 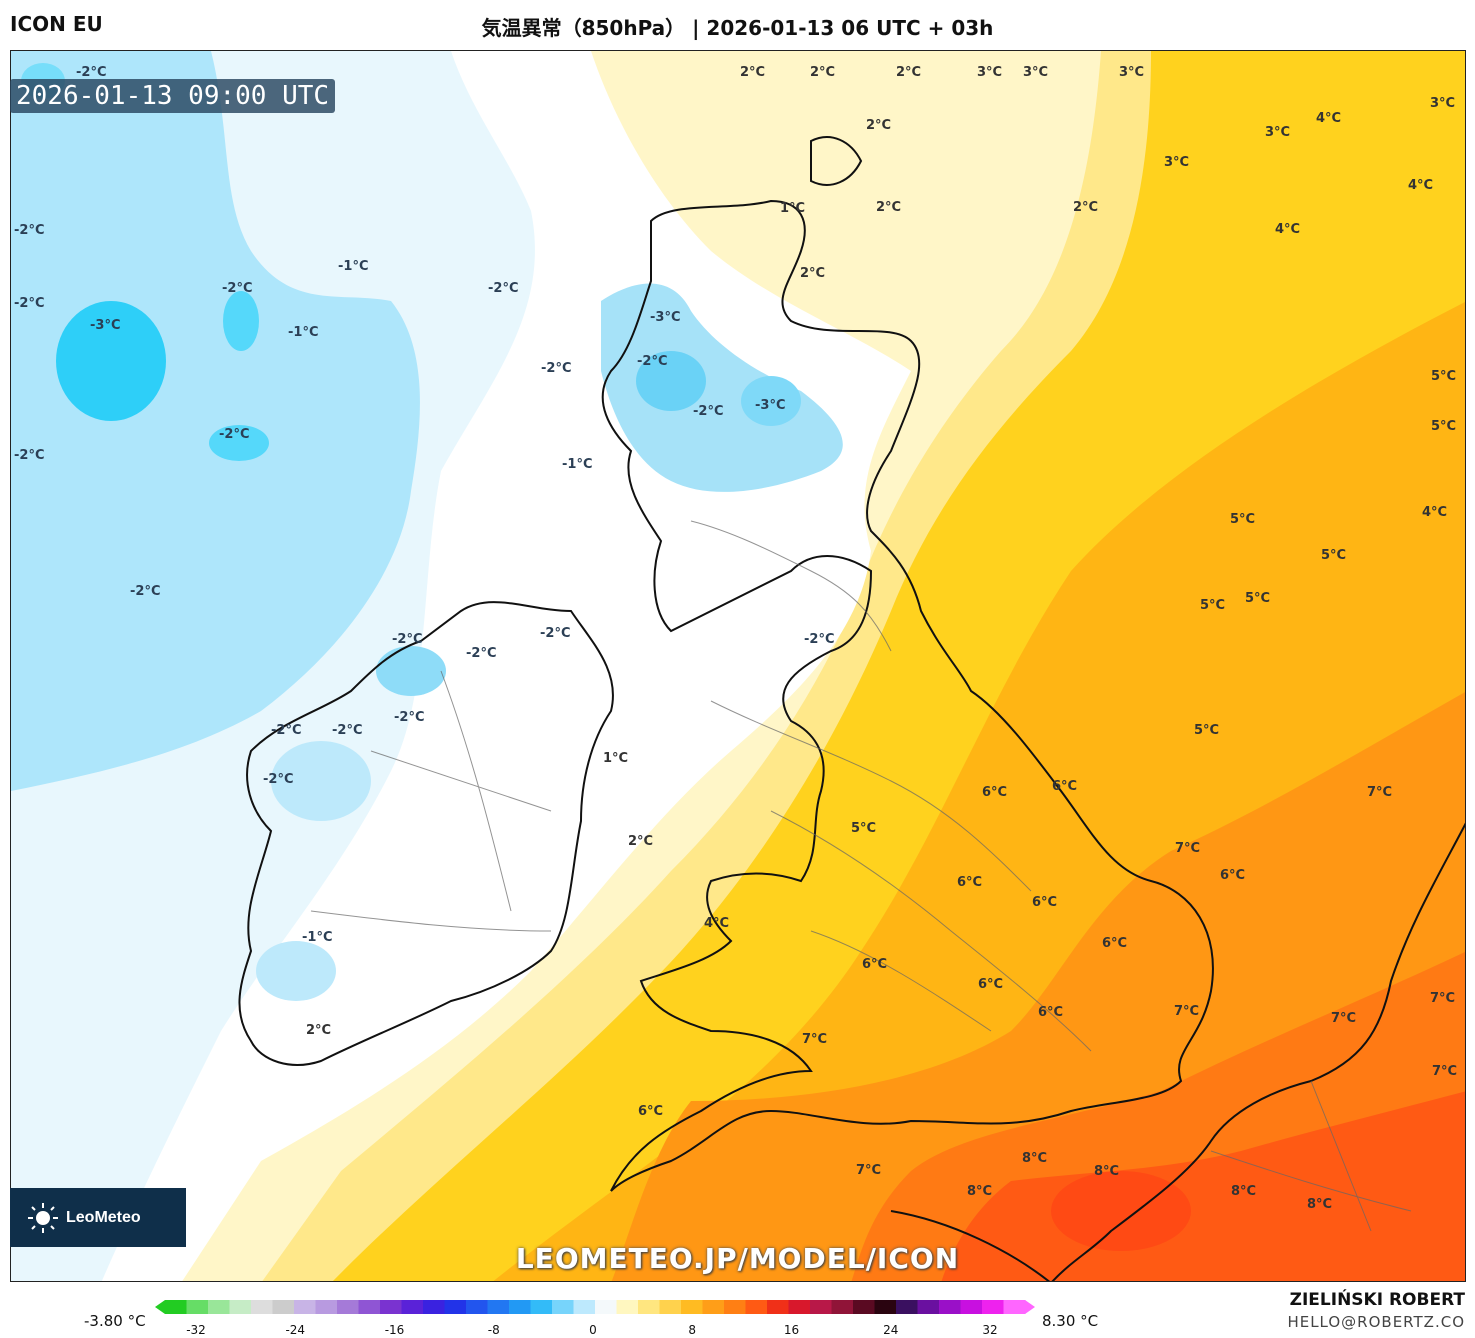 I want to click on model-name: ICON EU, so click(x=56, y=24).